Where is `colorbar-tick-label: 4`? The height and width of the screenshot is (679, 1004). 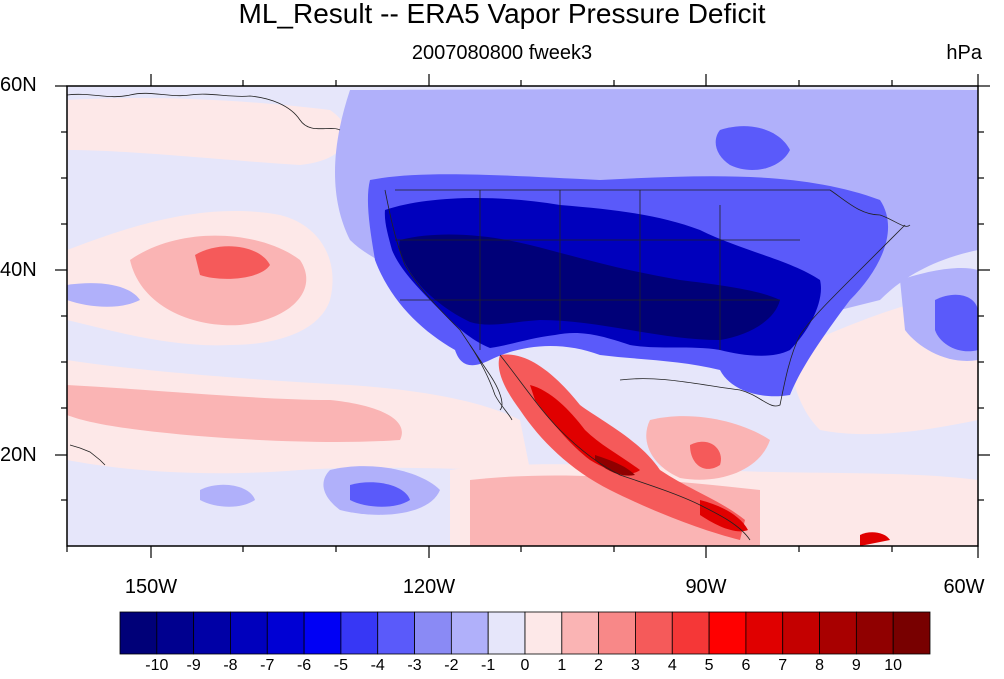
colorbar-tick-label: 4 is located at coordinates (672, 665).